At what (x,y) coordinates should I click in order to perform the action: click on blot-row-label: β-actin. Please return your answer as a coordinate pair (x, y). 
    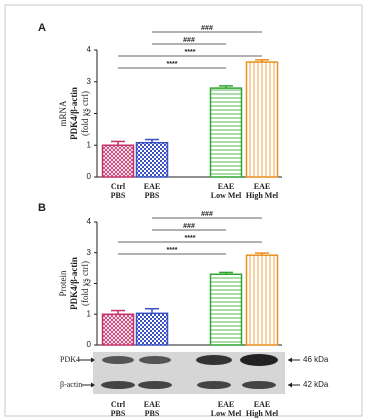
    Looking at the image, I should click on (71, 384).